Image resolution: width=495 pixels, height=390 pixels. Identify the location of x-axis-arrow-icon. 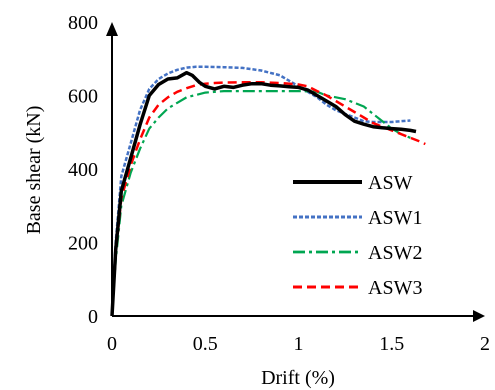
(479, 316).